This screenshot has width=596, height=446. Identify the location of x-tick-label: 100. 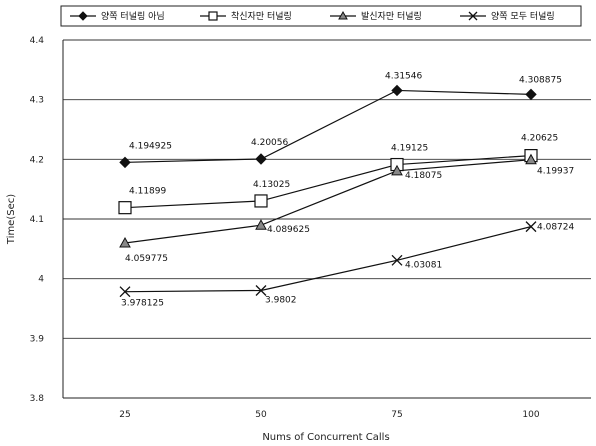
(530, 415).